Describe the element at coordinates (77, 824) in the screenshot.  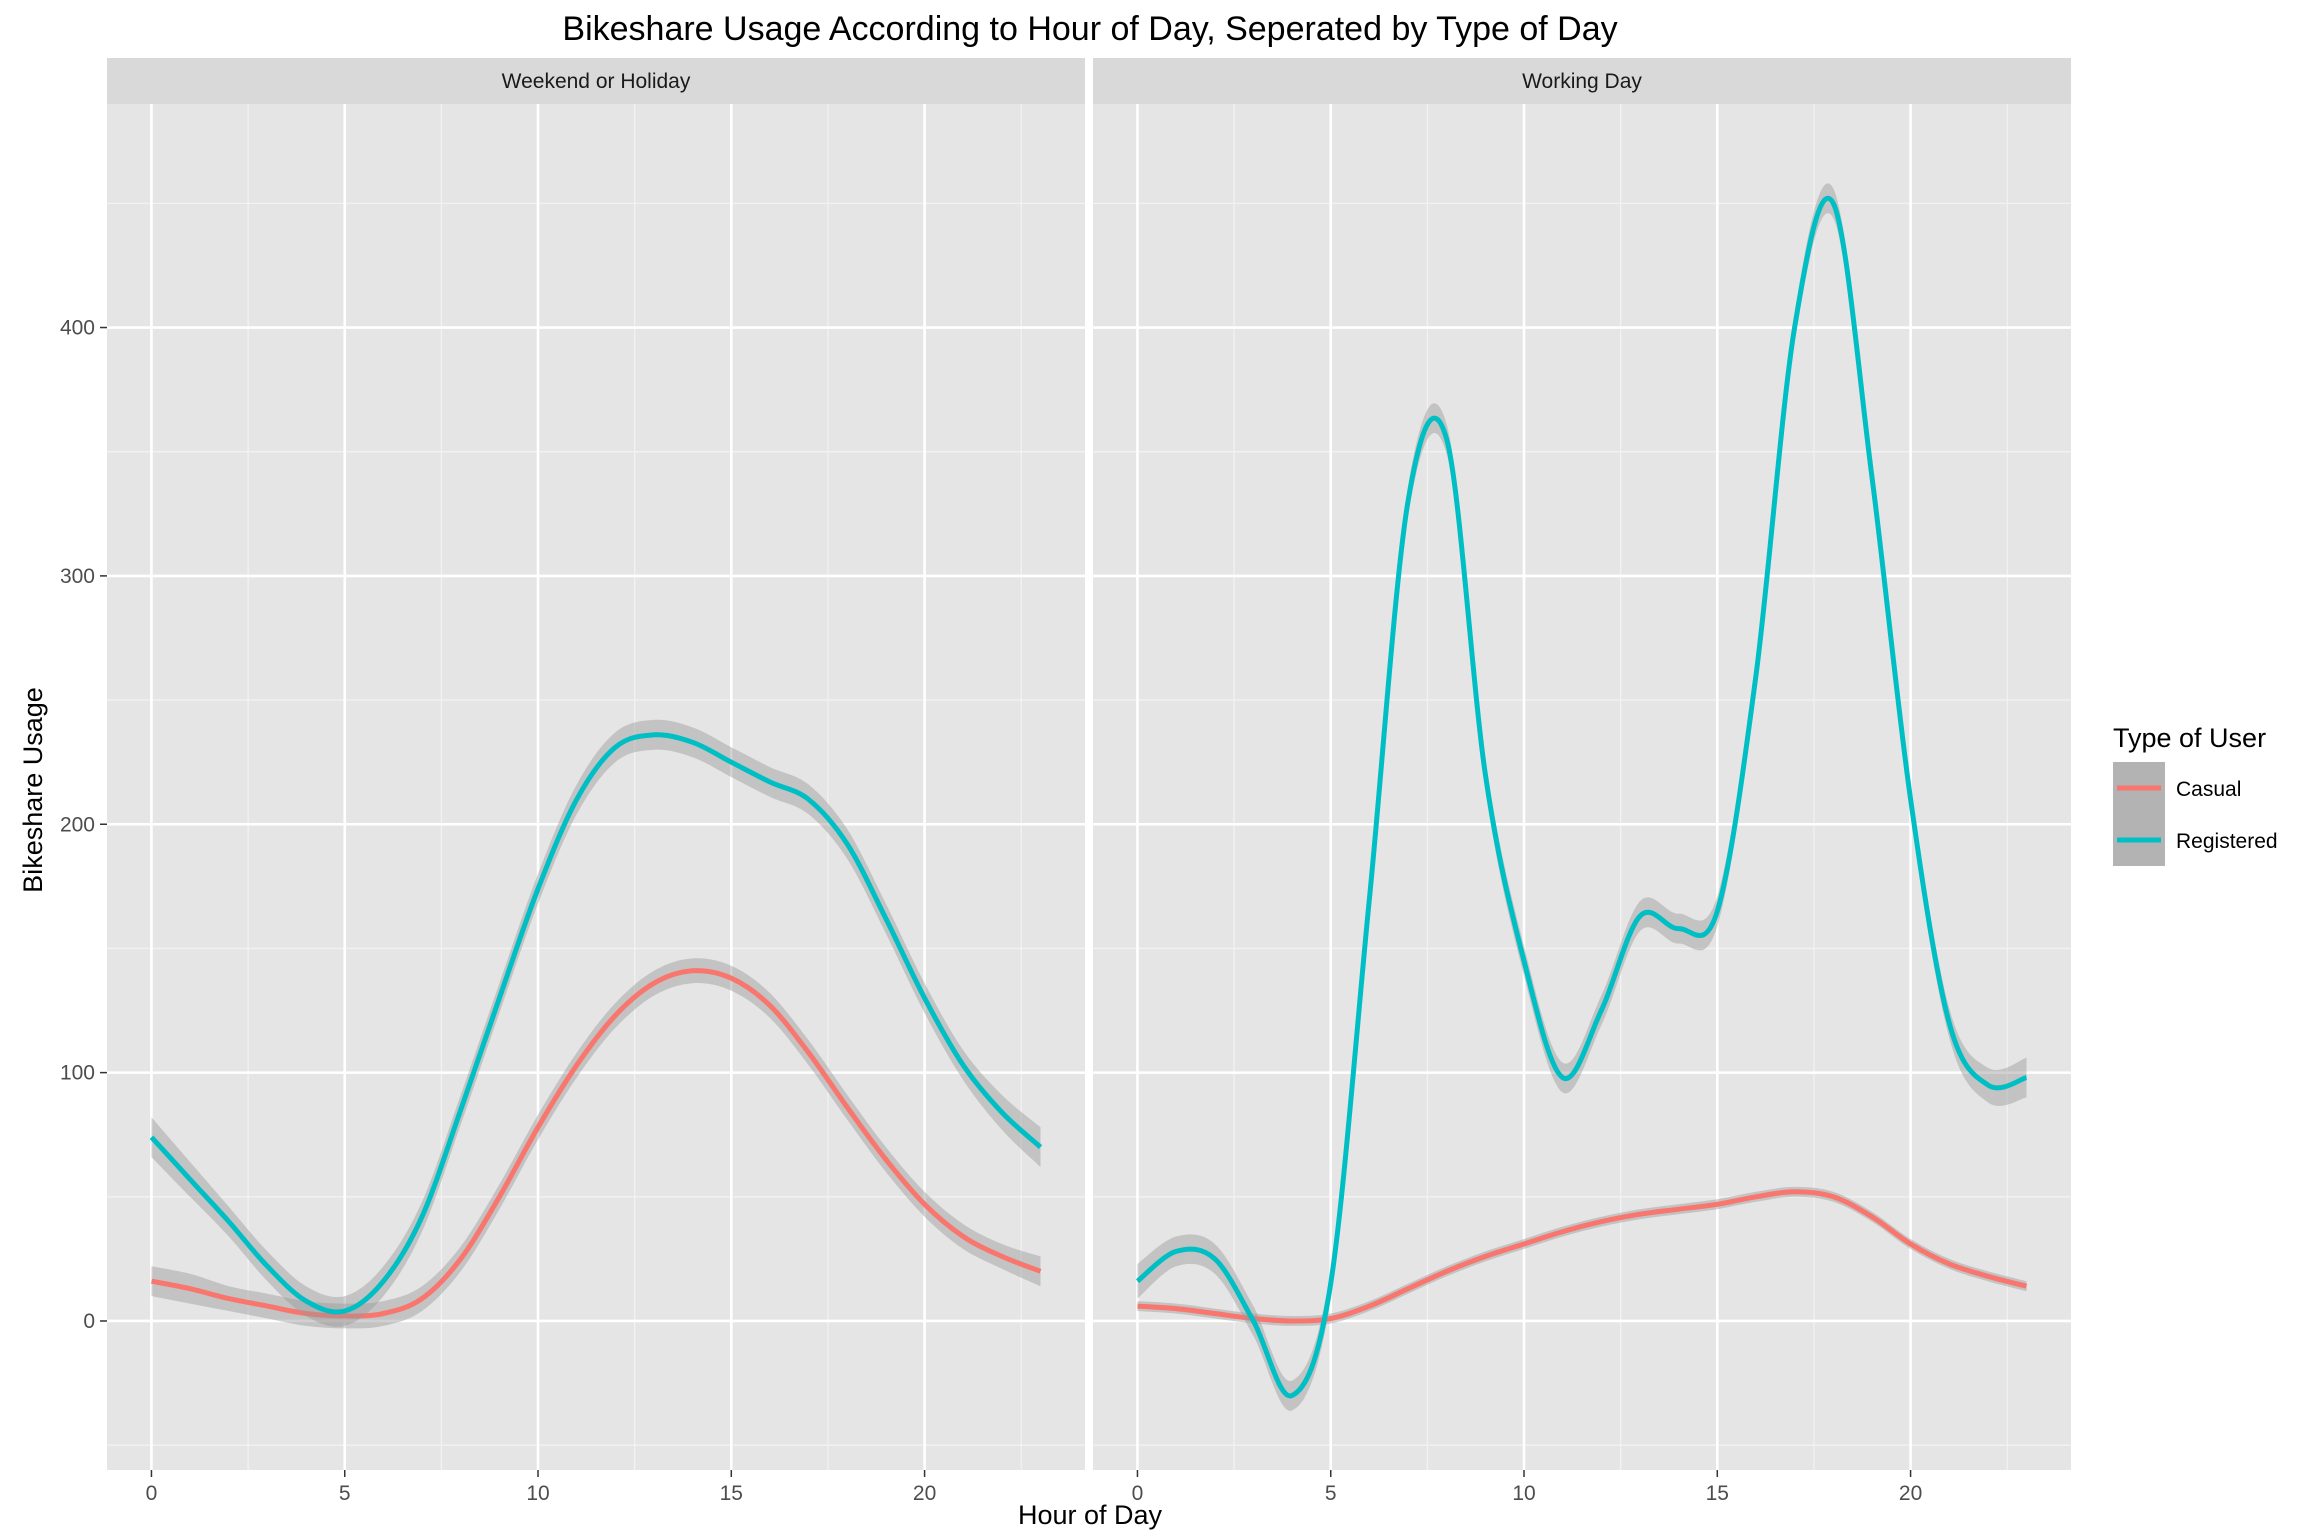
I see `y-tick-label: 200` at that location.